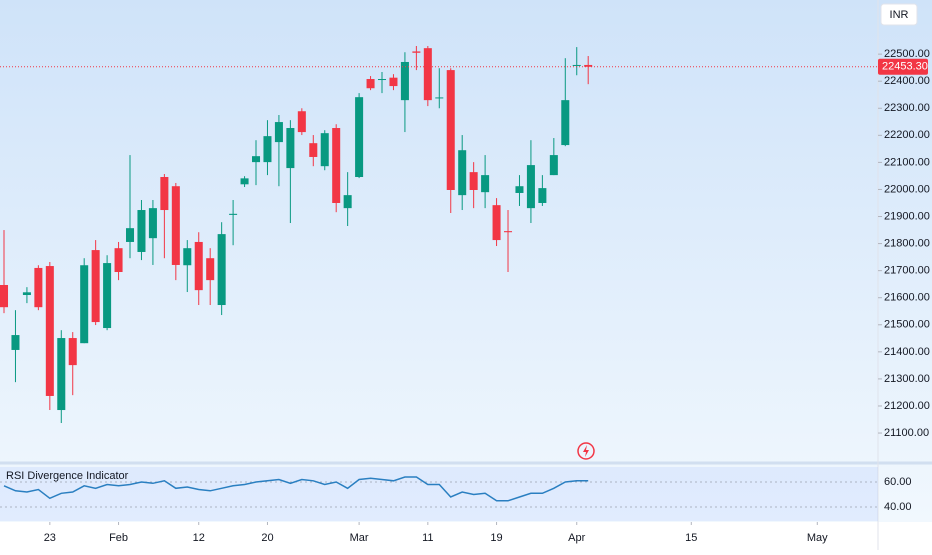 The width and height of the screenshot is (932, 555). I want to click on x-tick-label: 20, so click(267, 538).